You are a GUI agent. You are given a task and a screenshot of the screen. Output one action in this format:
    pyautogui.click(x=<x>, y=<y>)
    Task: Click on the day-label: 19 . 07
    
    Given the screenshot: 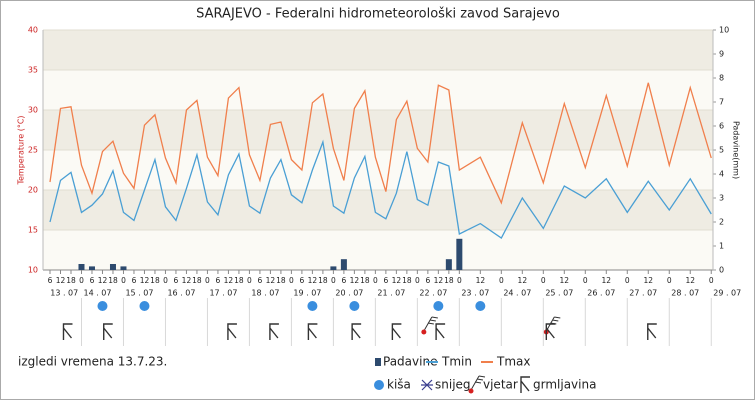 What is the action you would take?
    pyautogui.click(x=307, y=293)
    